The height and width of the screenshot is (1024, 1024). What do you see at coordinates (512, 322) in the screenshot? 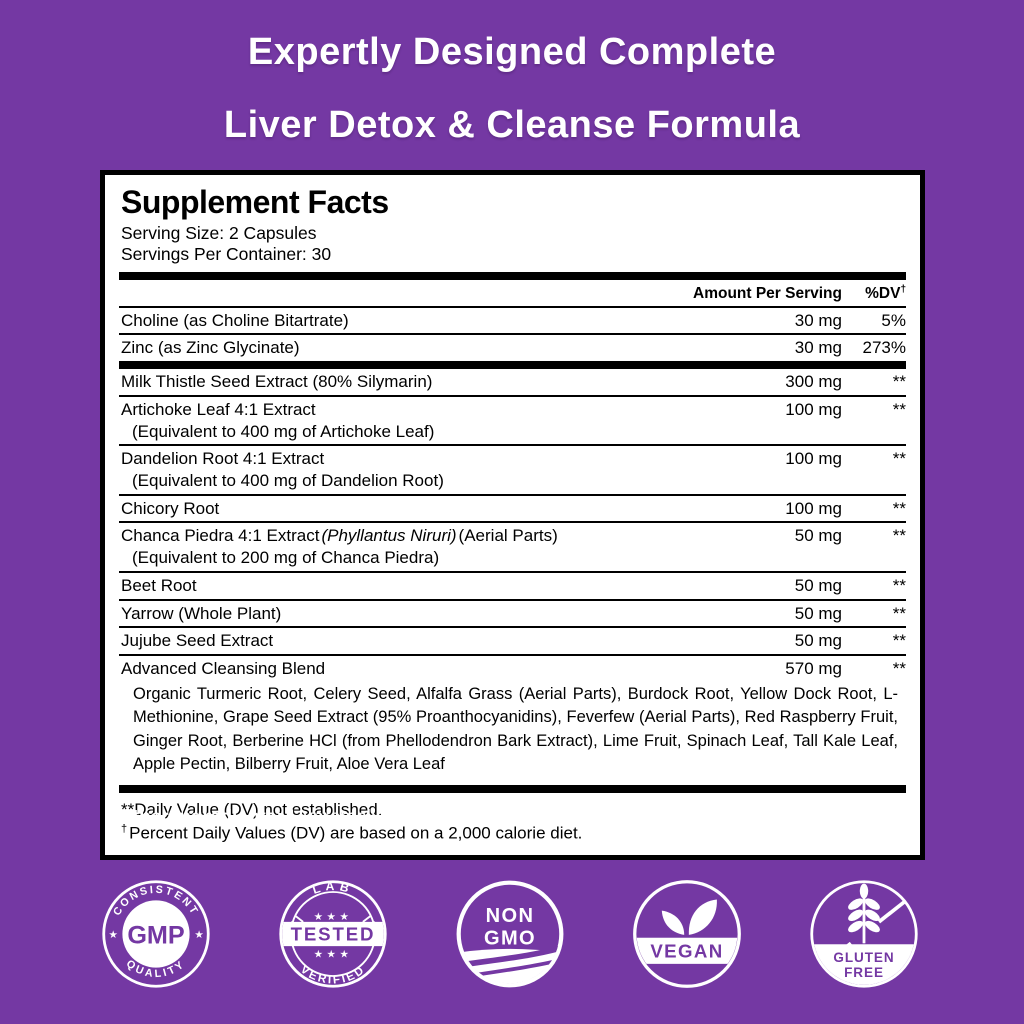
I see `table-row: Choline (as Choline Bitartrate) 30 mg 5%` at bounding box center [512, 322].